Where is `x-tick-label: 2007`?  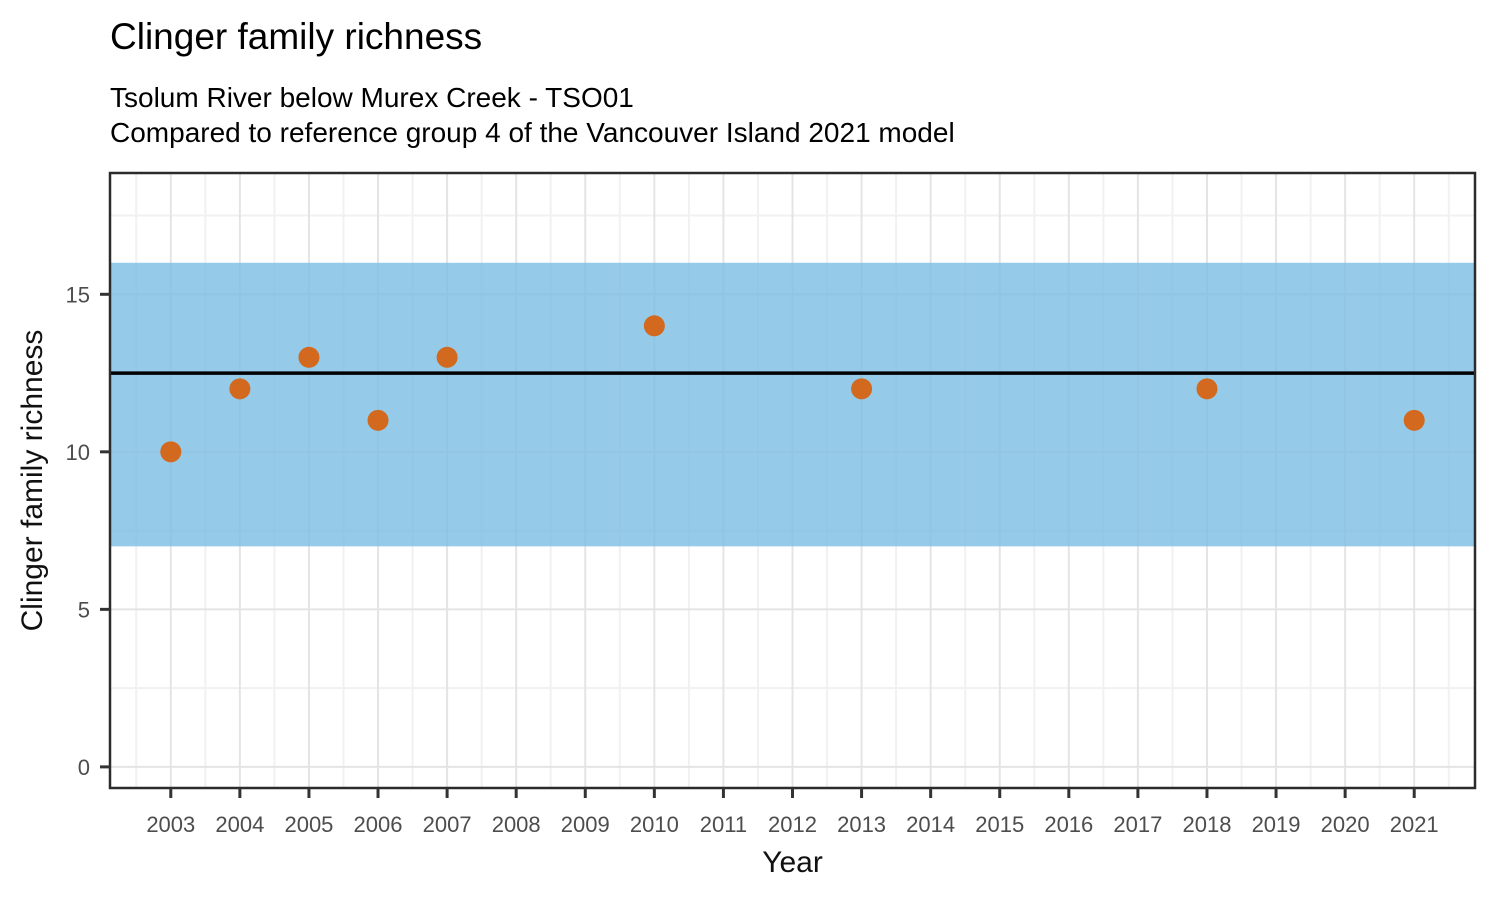 x-tick-label: 2007 is located at coordinates (447, 824).